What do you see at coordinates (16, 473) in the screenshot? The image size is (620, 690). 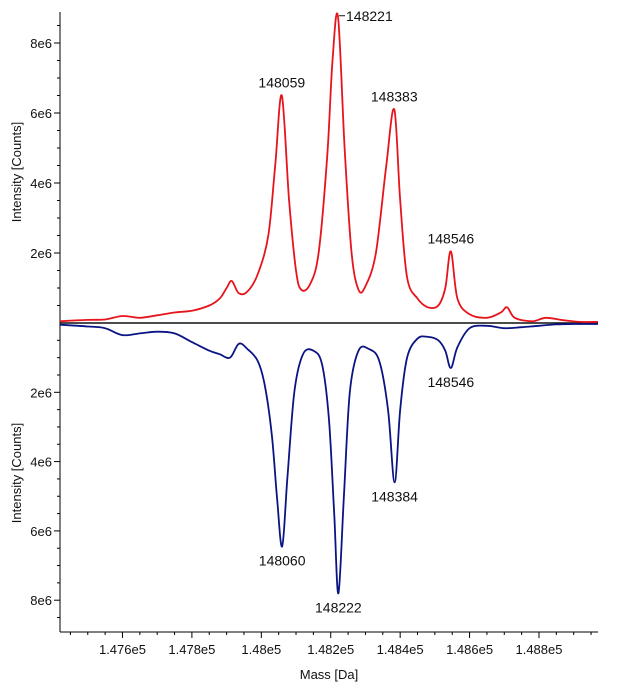 I see `y-axis-label-bottom: Intensity [Counts]` at bounding box center [16, 473].